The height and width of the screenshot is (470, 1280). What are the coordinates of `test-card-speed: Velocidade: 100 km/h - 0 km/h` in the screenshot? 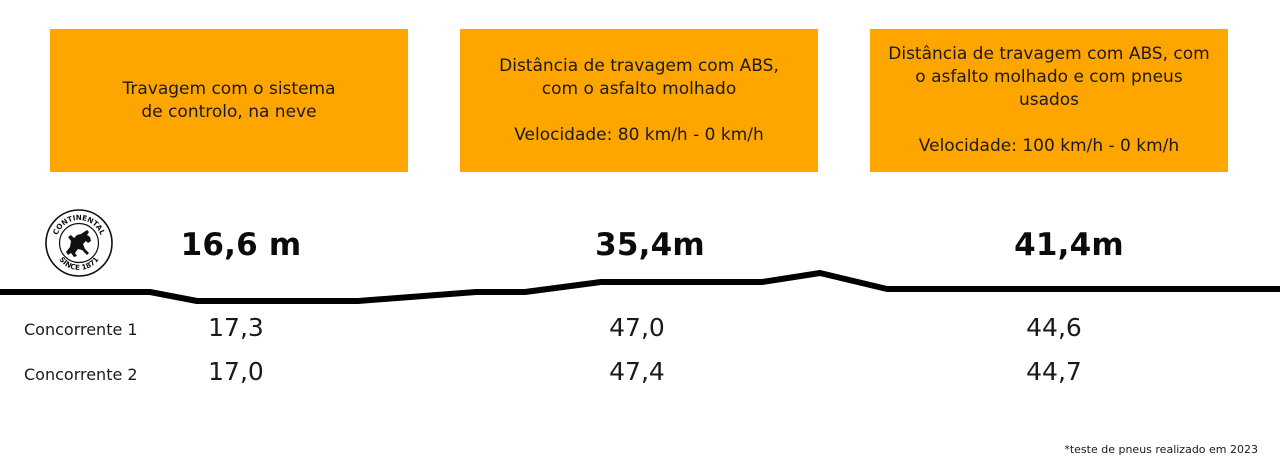 It's located at (1049, 146).